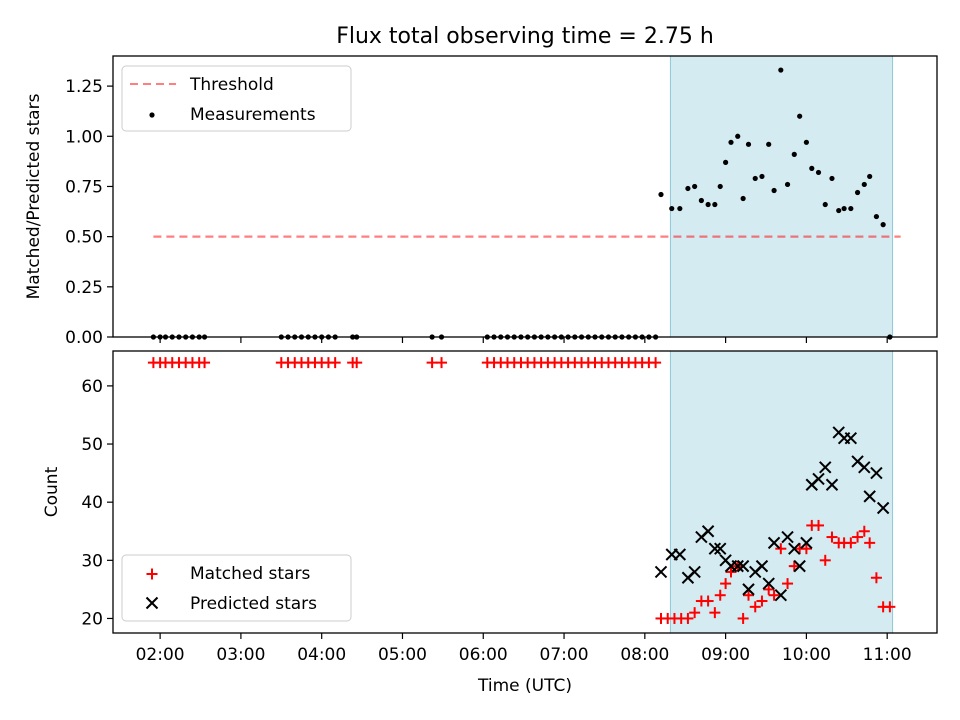 Image resolution: width=960 pixels, height=720 pixels. I want to click on top-x-ticks, so click(523, 340).